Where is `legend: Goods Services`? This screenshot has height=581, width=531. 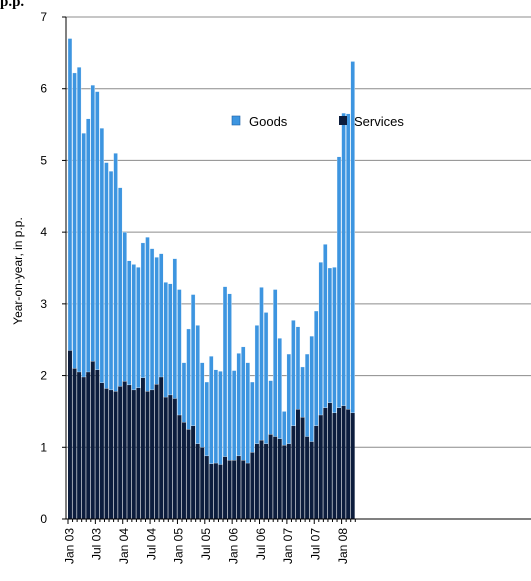
legend: Goods Services is located at coordinates (317, 121).